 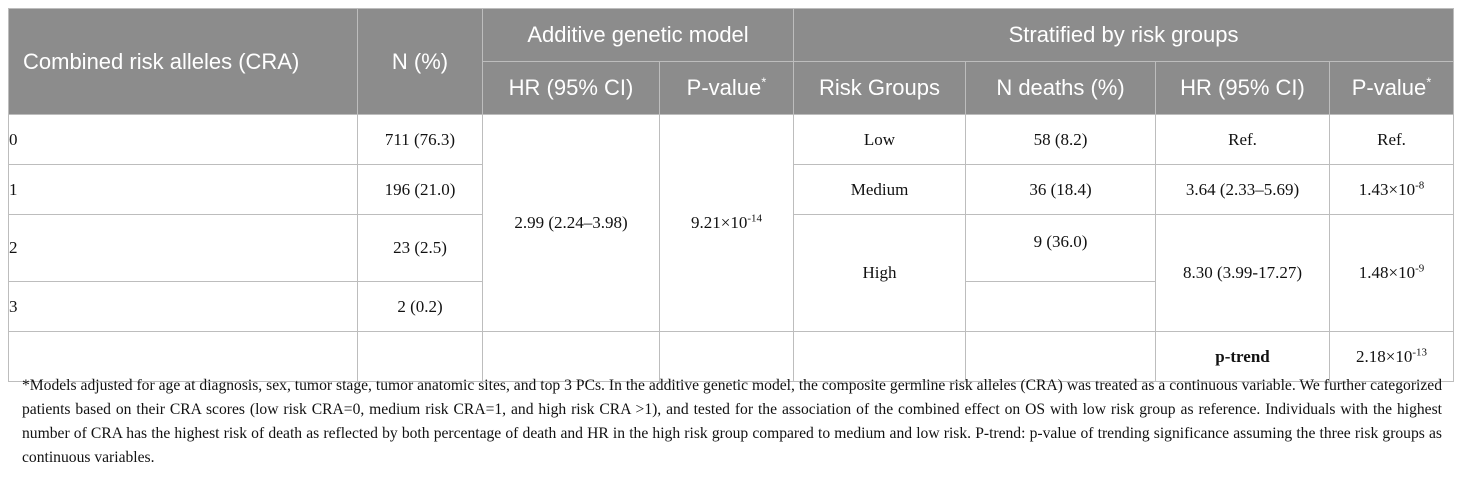 What do you see at coordinates (420, 139) in the screenshot?
I see `n-cell: 711 (76.3)` at bounding box center [420, 139].